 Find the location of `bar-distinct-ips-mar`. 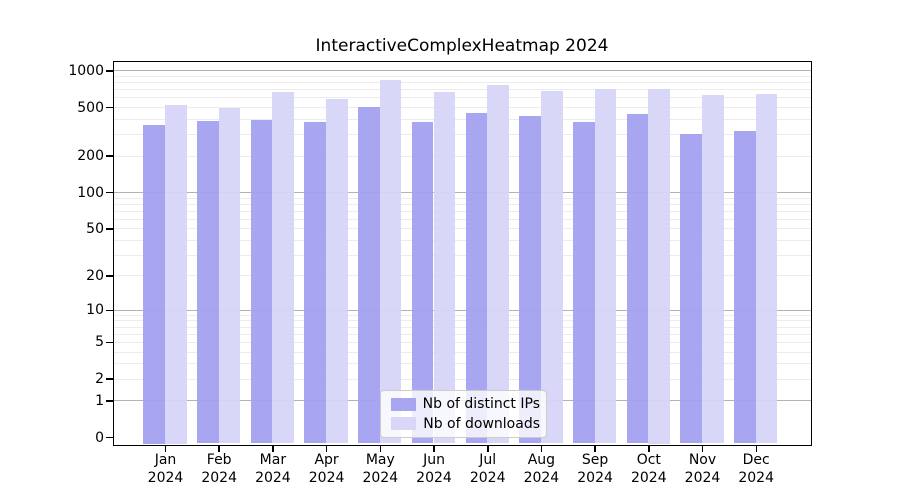

bar-distinct-ips-mar is located at coordinates (261, 281).